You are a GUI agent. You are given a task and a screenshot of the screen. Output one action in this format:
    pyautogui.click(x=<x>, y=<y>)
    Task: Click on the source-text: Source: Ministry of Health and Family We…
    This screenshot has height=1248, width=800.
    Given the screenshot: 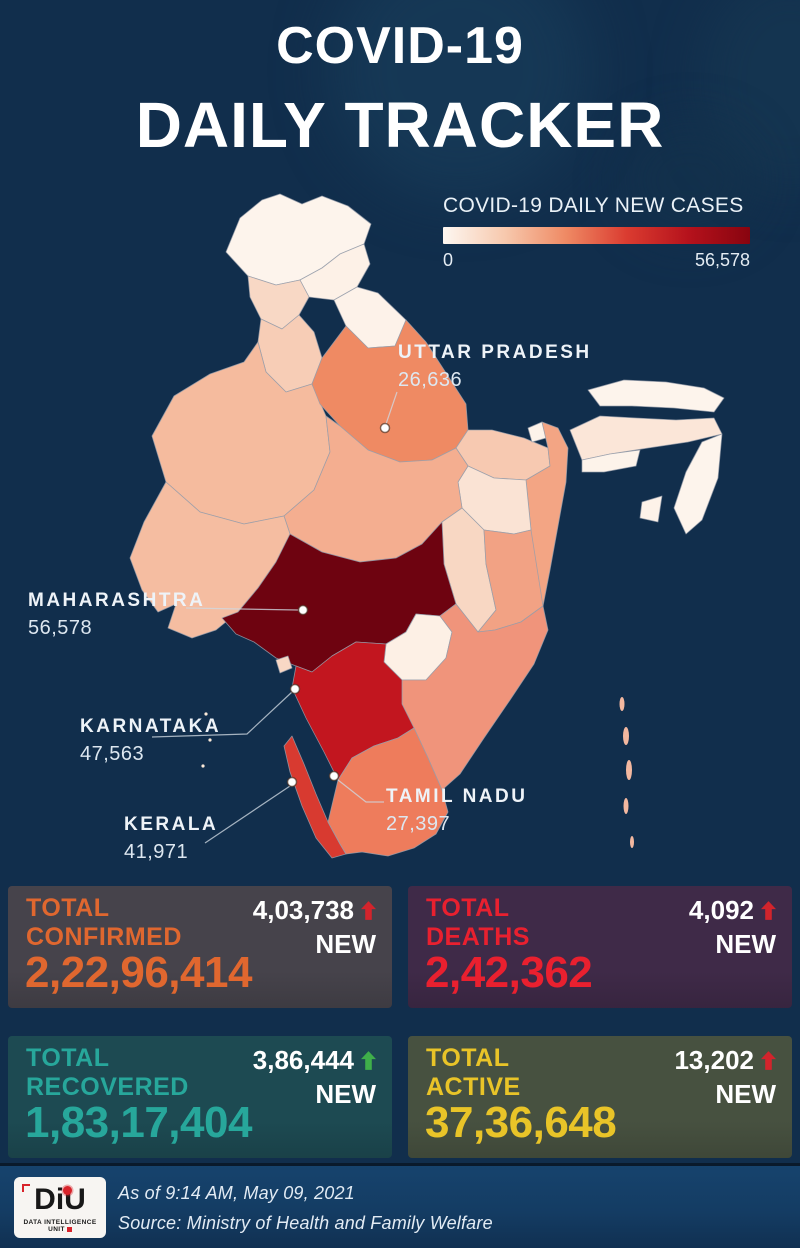 What is the action you would take?
    pyautogui.click(x=305, y=1223)
    